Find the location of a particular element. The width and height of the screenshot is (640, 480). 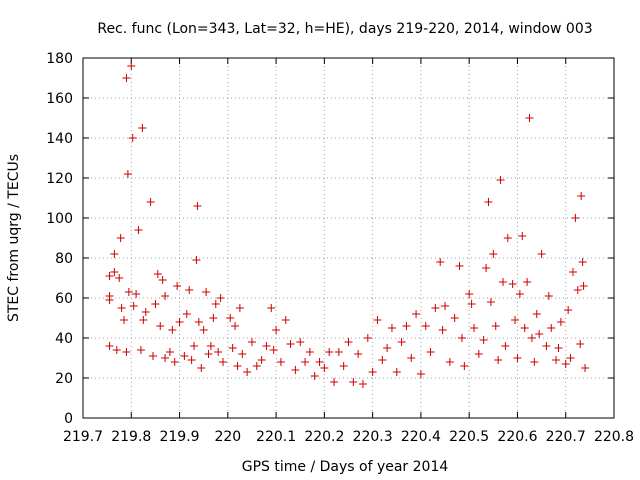

x-tick-label: 220 is located at coordinates (227, 437).